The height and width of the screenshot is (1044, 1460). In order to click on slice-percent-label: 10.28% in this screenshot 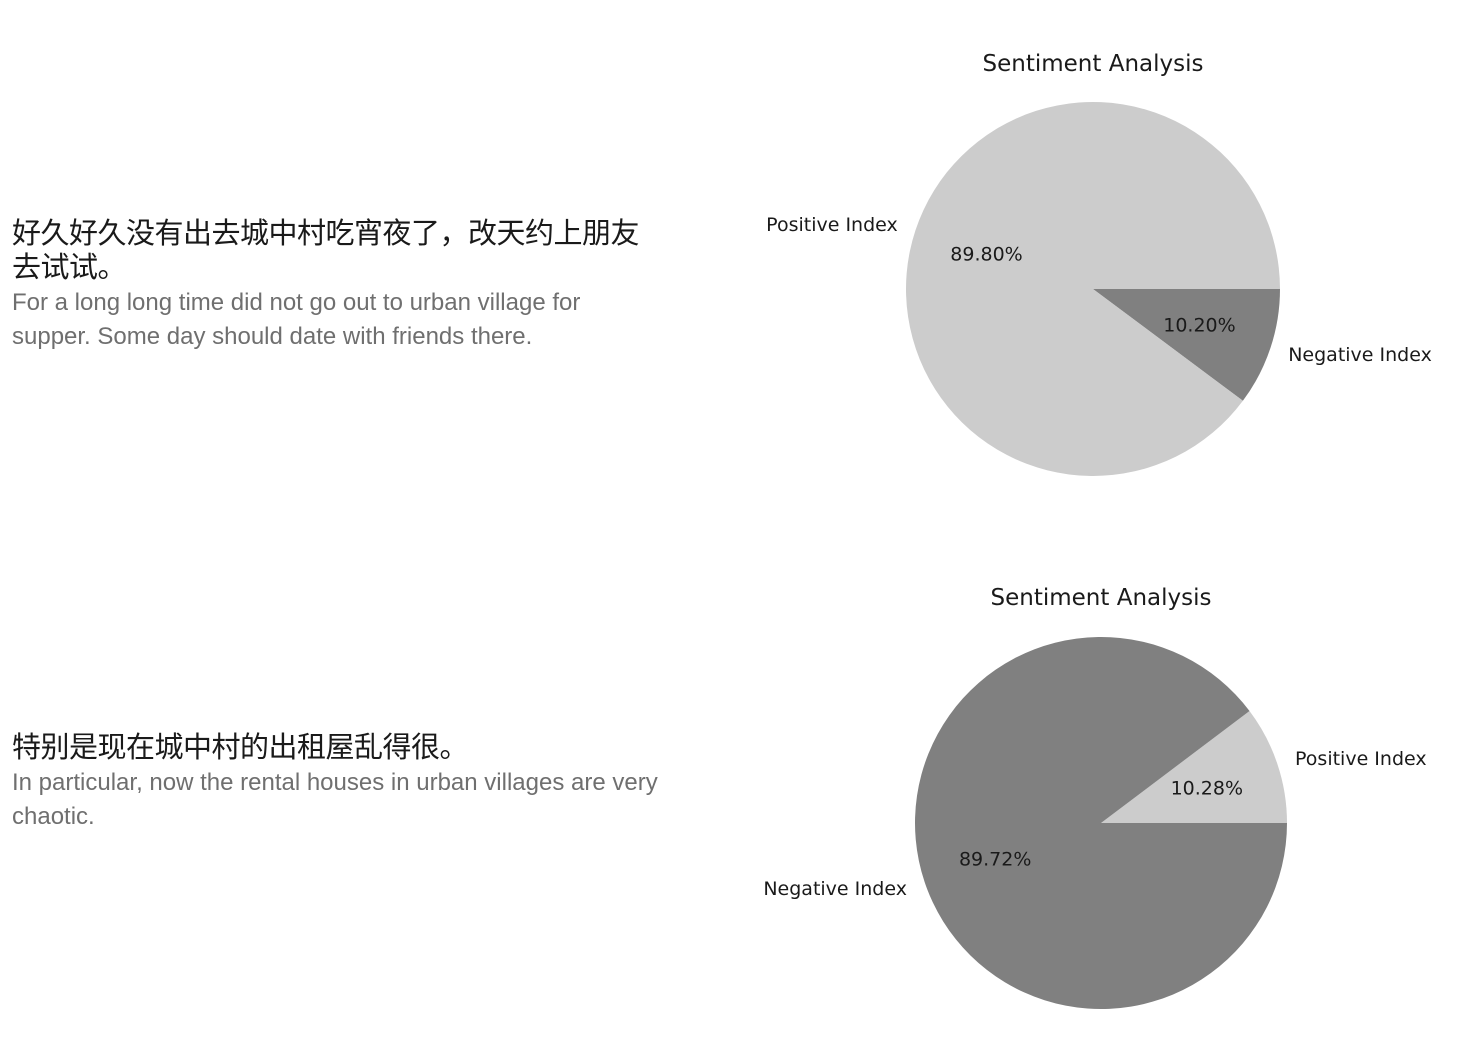, I will do `click(1207, 789)`.